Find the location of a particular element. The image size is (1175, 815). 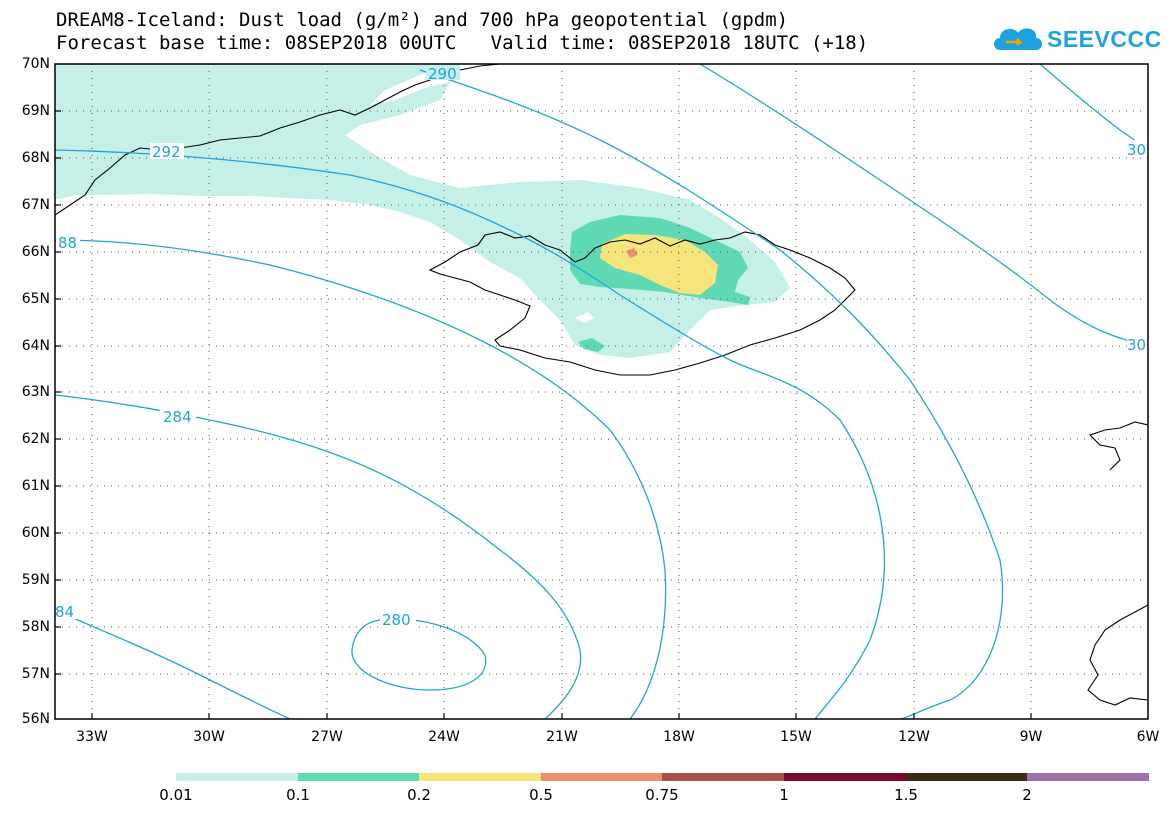

iceland-coast is located at coordinates (642, 303).